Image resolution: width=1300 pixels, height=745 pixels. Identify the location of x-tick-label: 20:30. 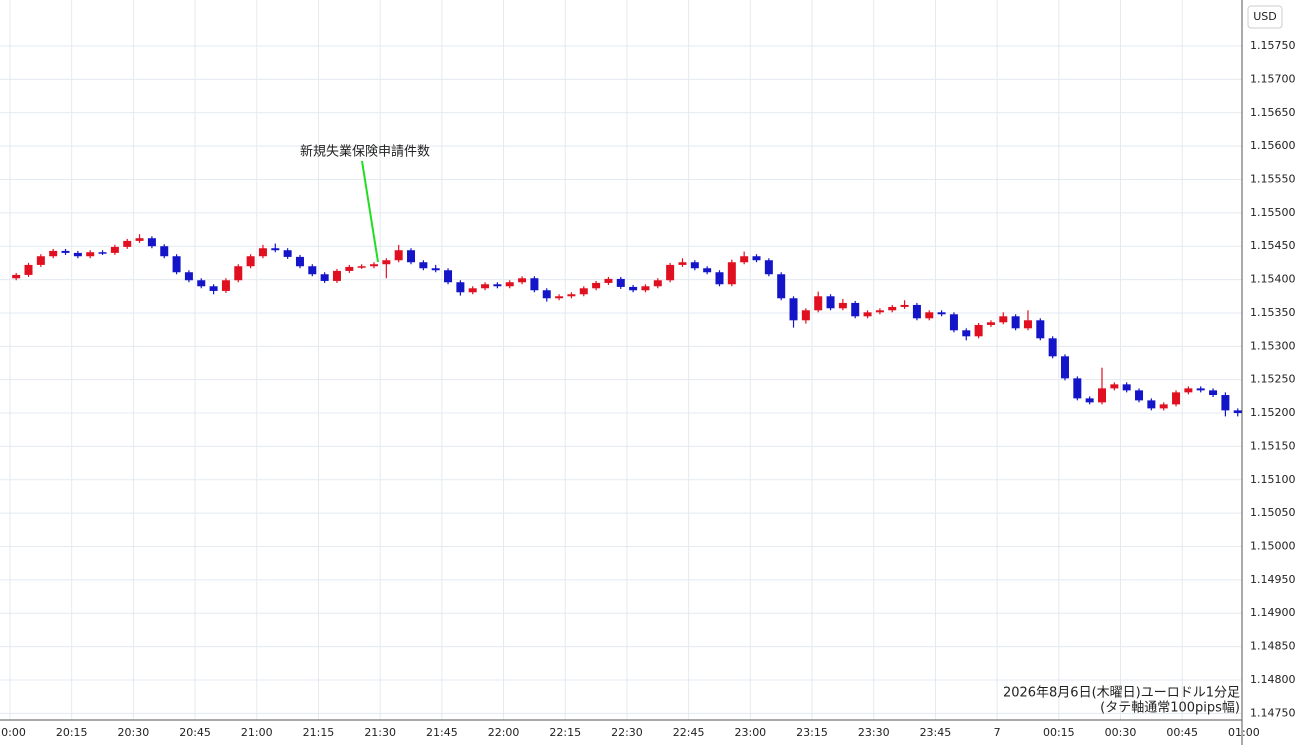
(134, 732).